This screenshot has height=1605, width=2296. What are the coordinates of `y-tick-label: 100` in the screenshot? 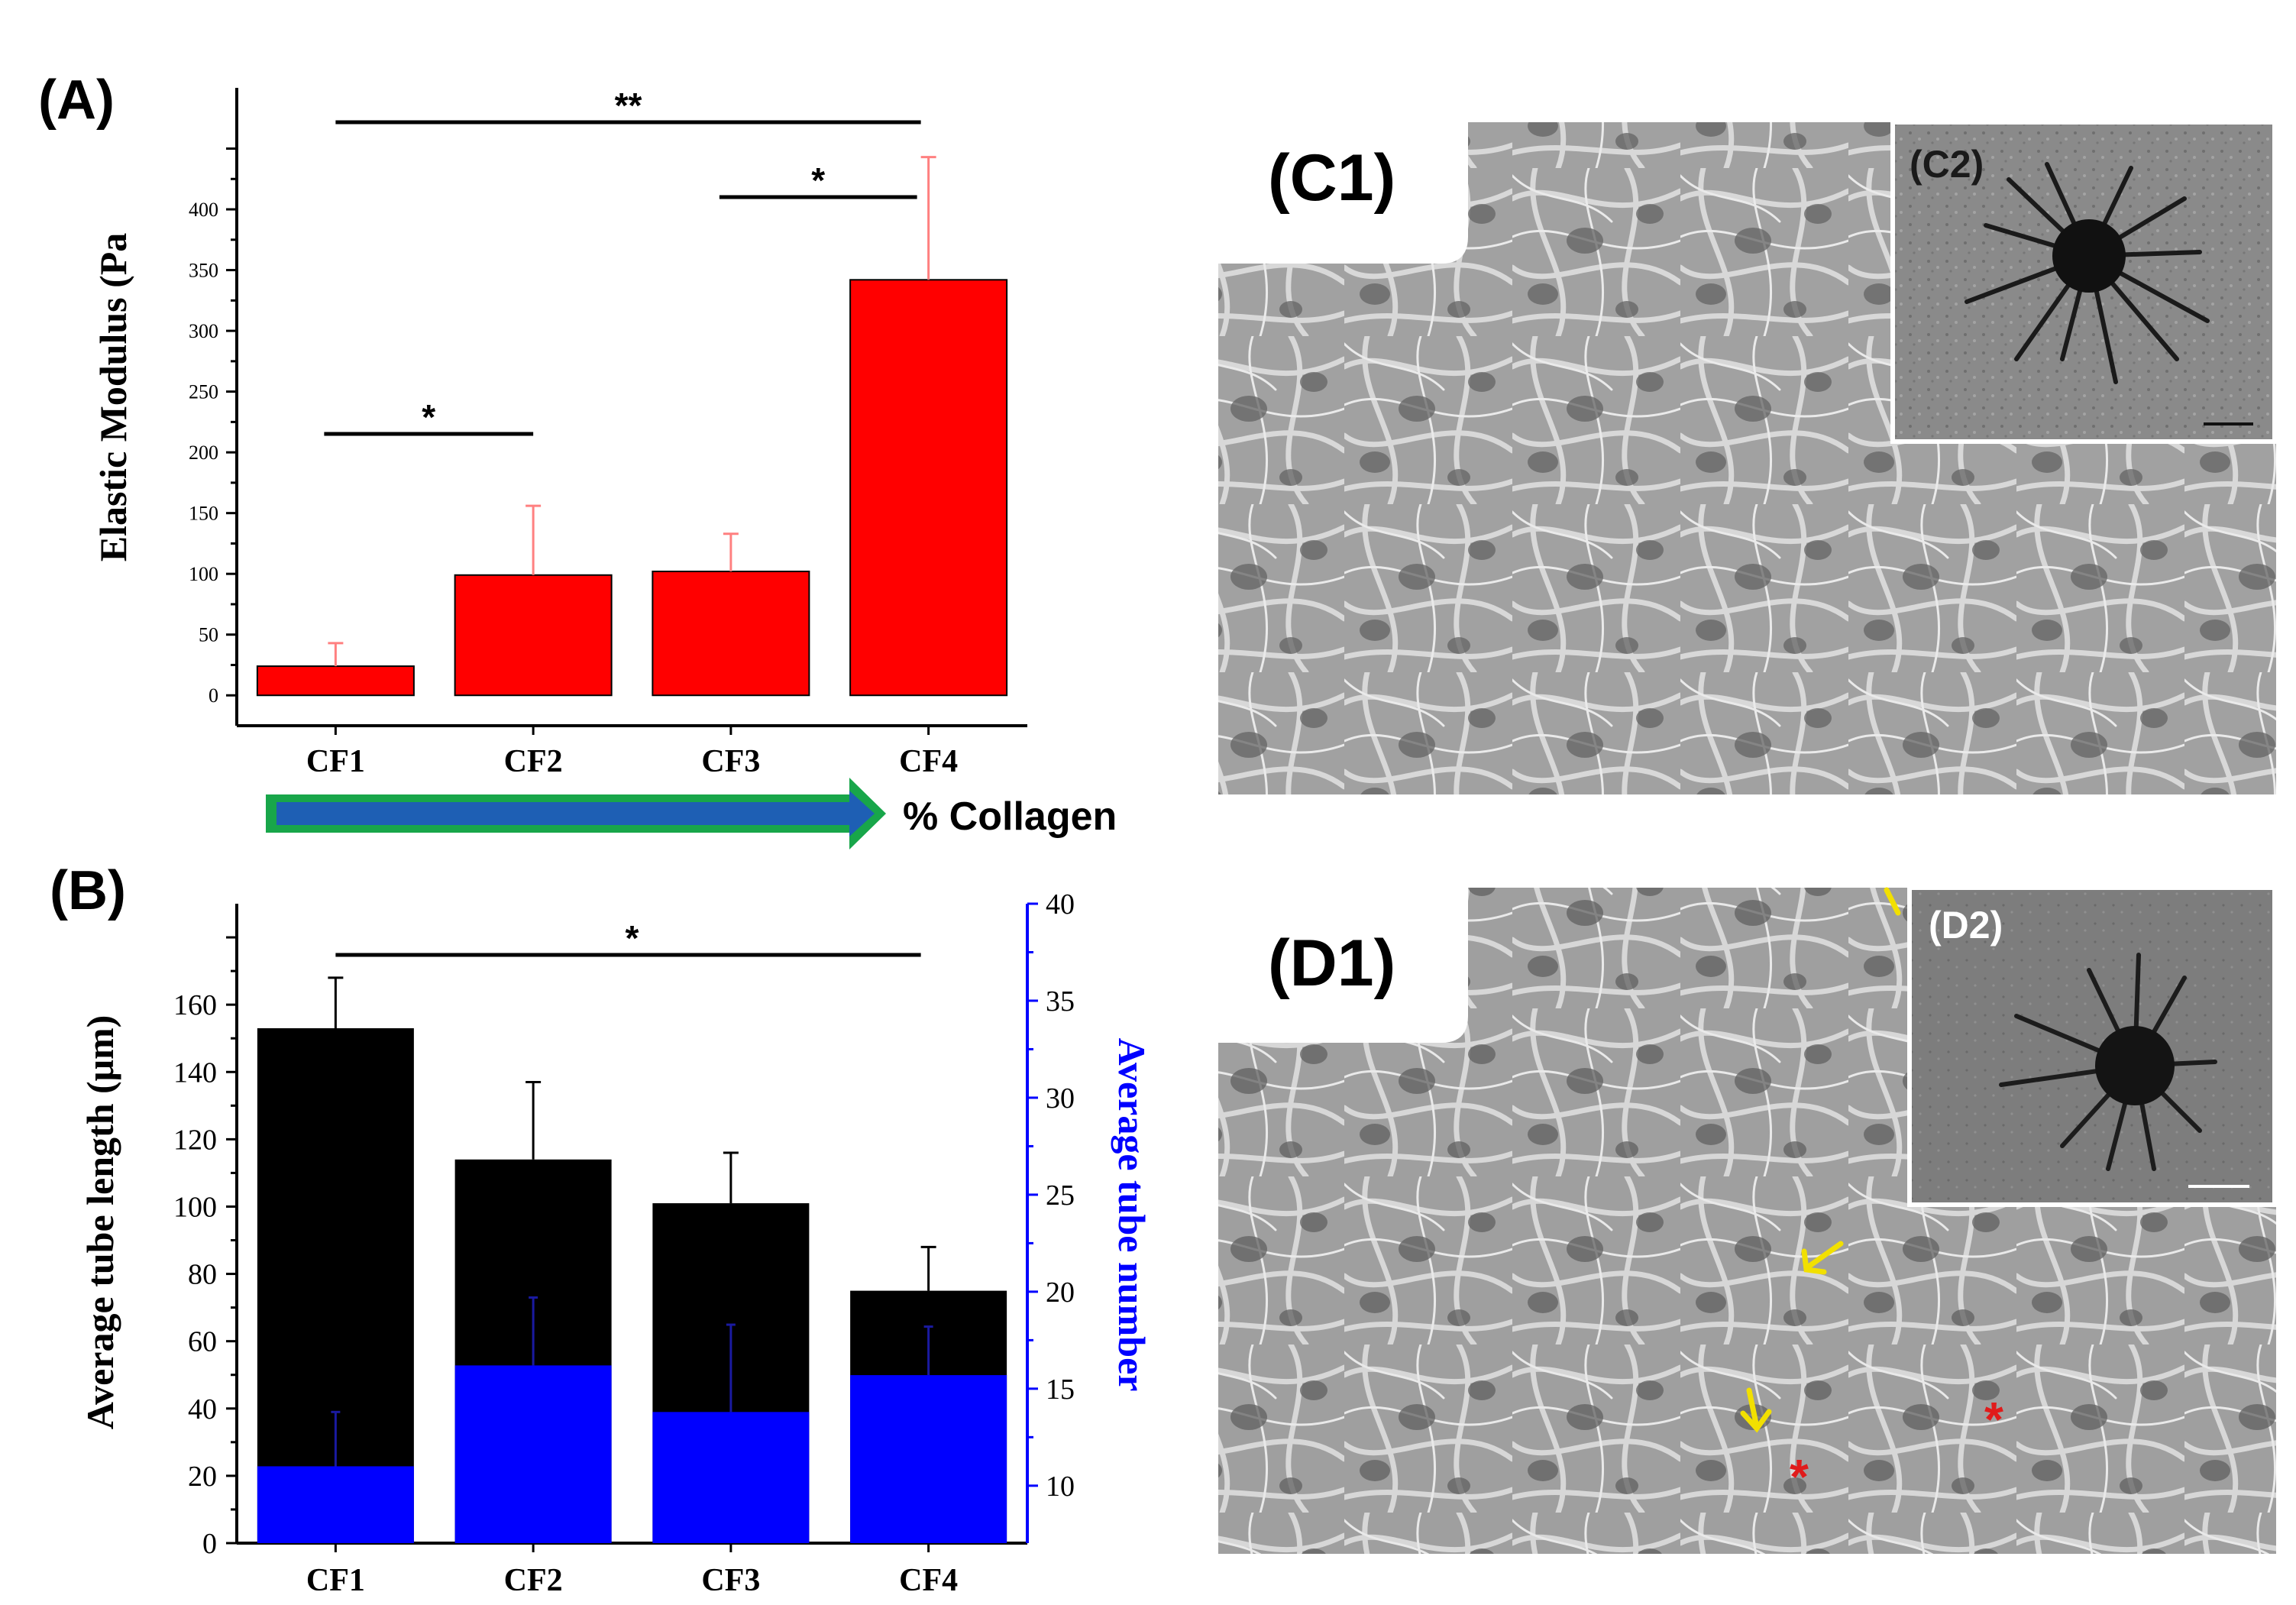 It's located at (203, 574).